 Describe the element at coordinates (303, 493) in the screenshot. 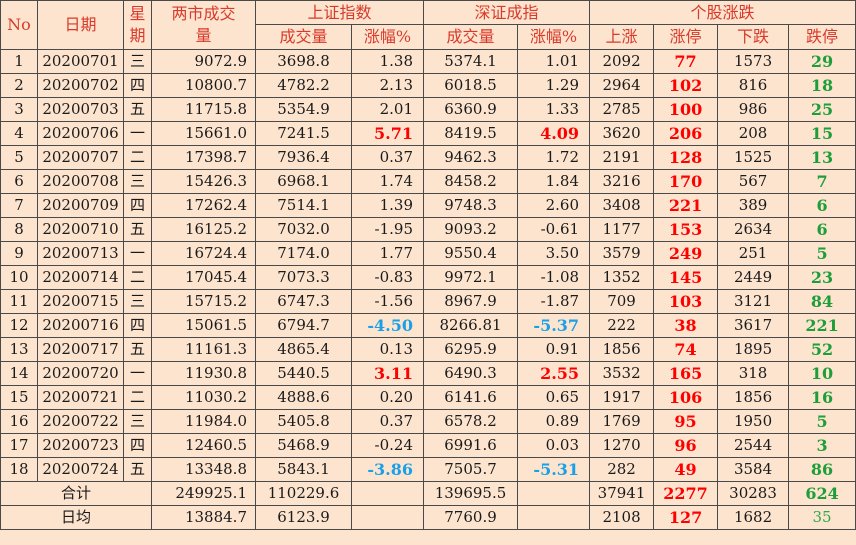

I see `total-row-sh-volume: 110229.6` at that location.